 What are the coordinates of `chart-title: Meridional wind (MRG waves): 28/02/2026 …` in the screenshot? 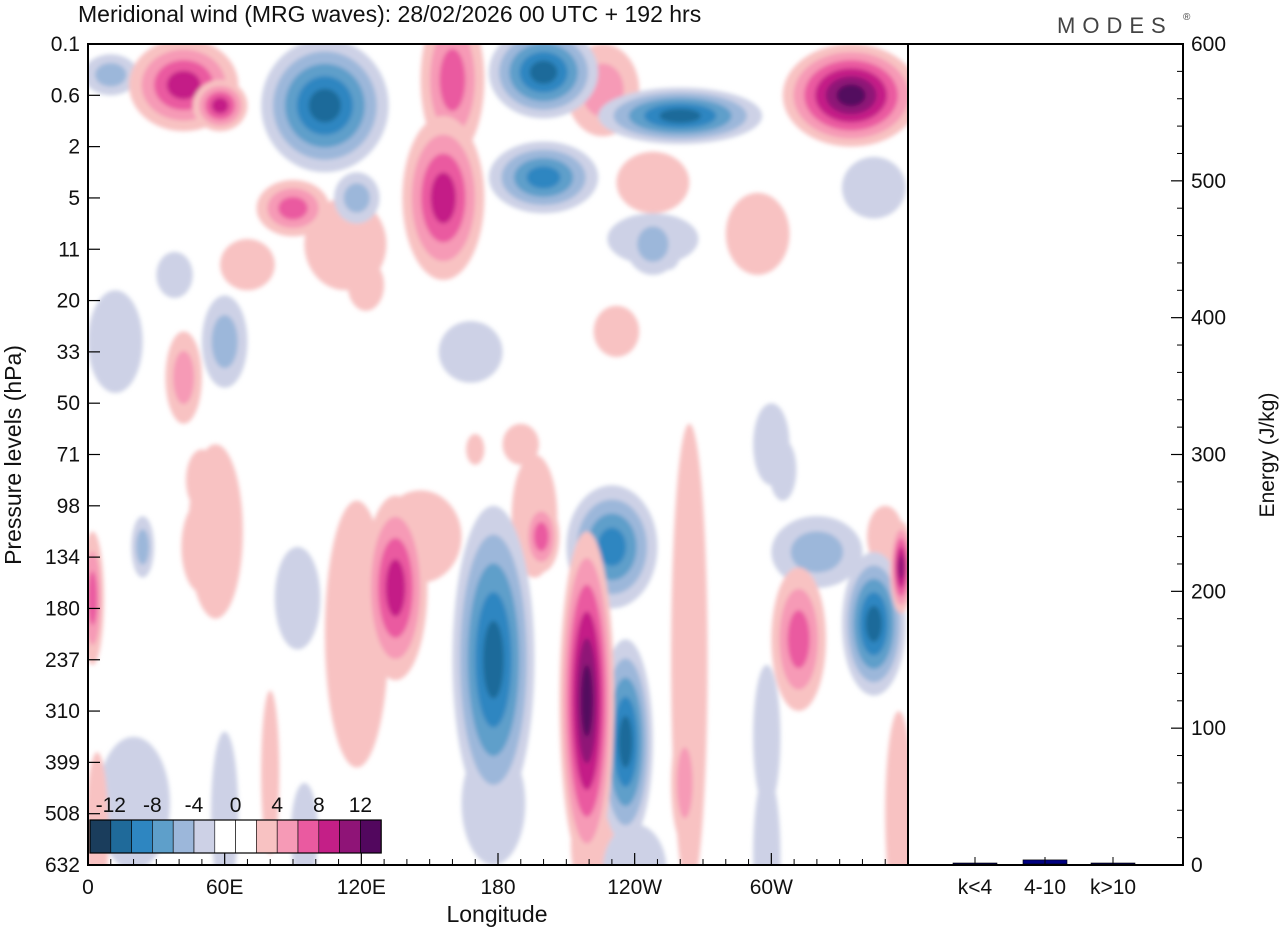 It's located at (389, 14).